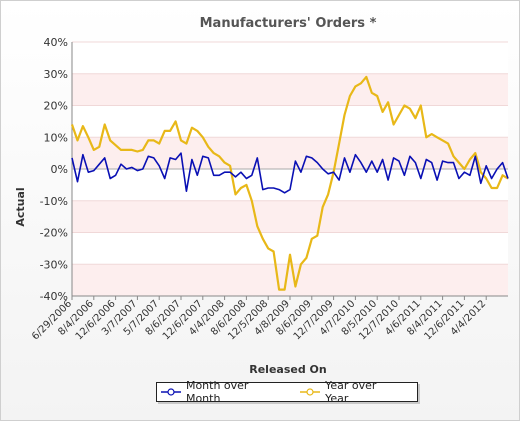 The height and width of the screenshot is (421, 520). I want to click on chart-title: Manufacturers' Orders *, so click(288, 23).